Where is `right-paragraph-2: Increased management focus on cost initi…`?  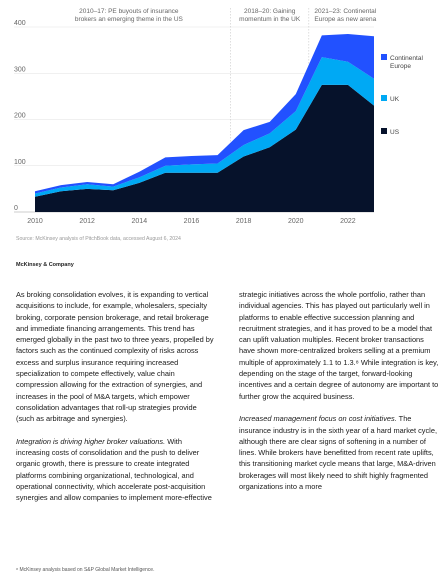
right-paragraph-2: Increased management focus on cost initi… is located at coordinates (339, 452).